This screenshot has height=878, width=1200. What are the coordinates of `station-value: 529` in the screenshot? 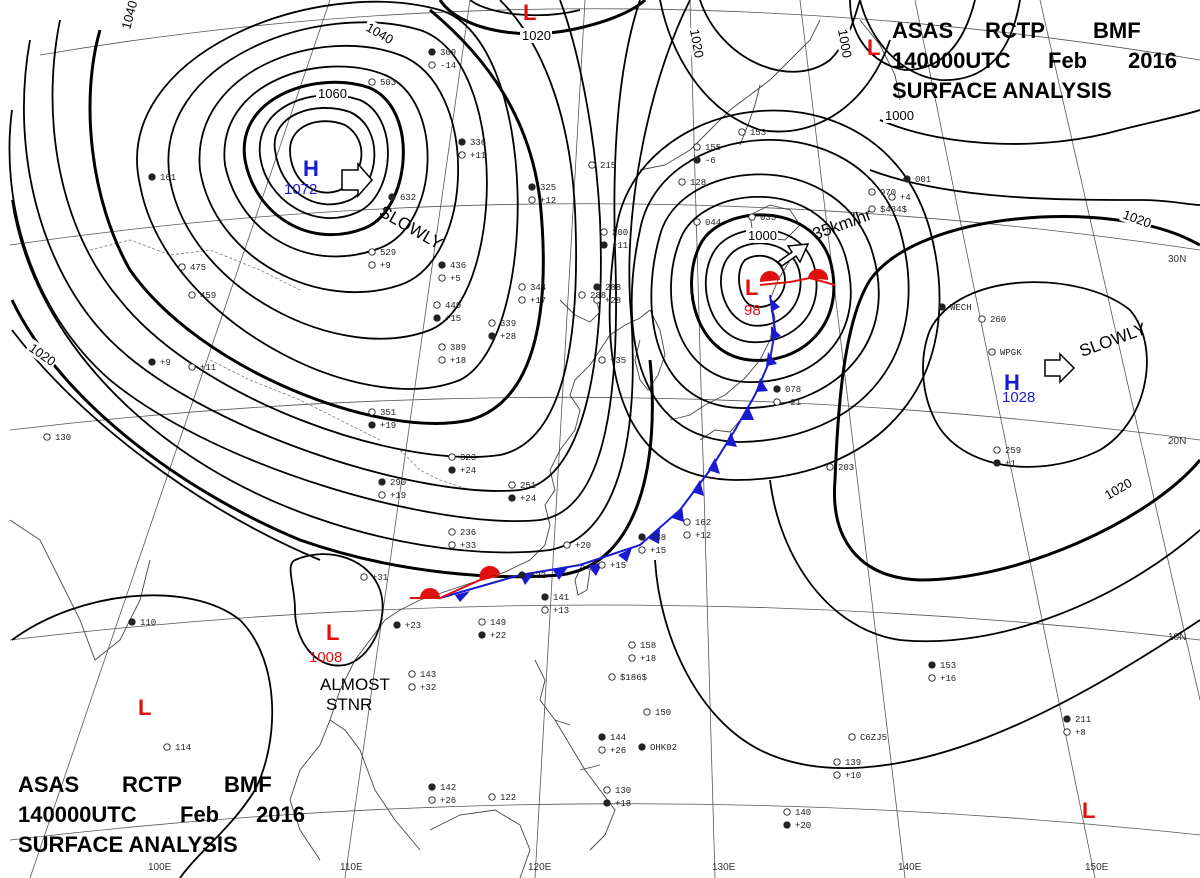 It's located at (388, 253).